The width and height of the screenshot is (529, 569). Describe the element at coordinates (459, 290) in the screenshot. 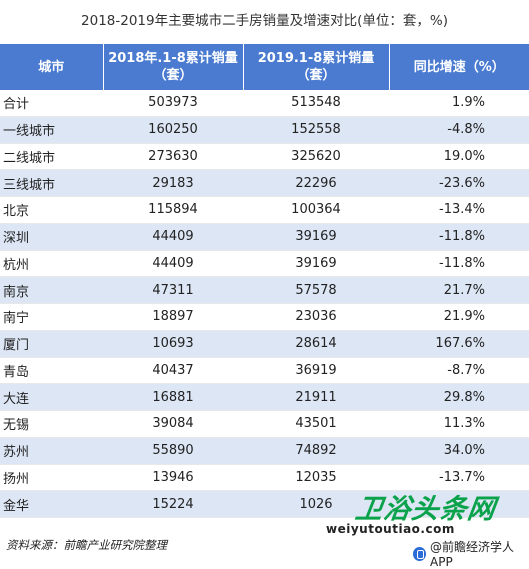

I see `cell-growth: 21.7%` at that location.